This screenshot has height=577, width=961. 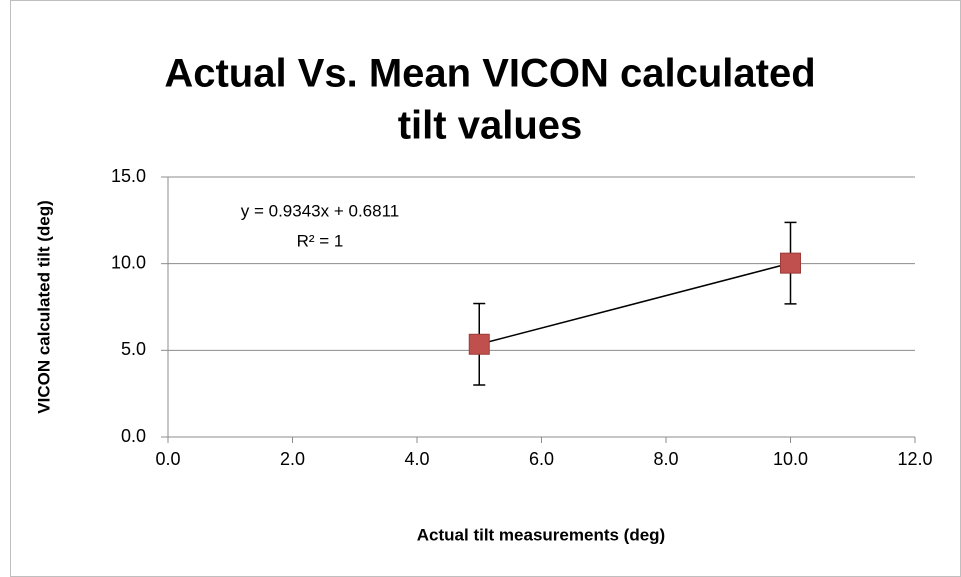 I want to click on y-tick-label: 5.0, so click(x=133, y=349).